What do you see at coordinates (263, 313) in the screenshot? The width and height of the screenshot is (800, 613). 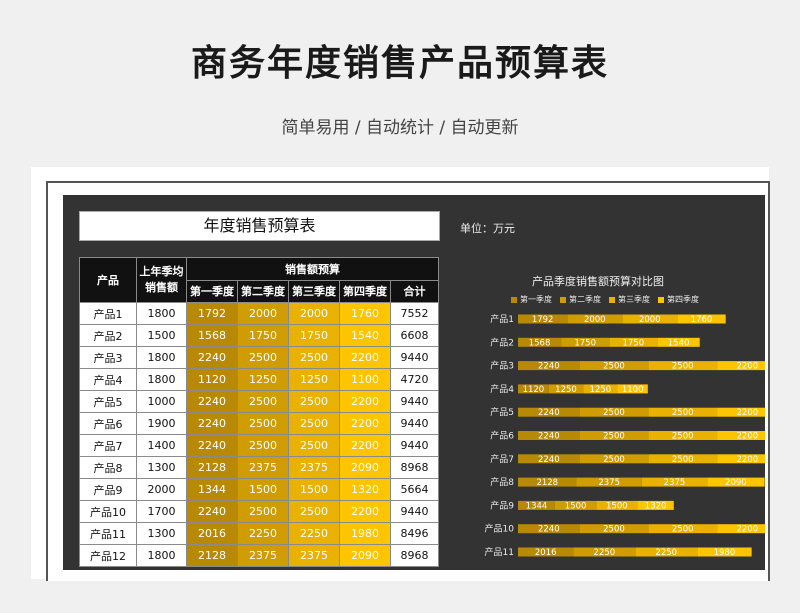 I see `q2-cell: 2000` at bounding box center [263, 313].